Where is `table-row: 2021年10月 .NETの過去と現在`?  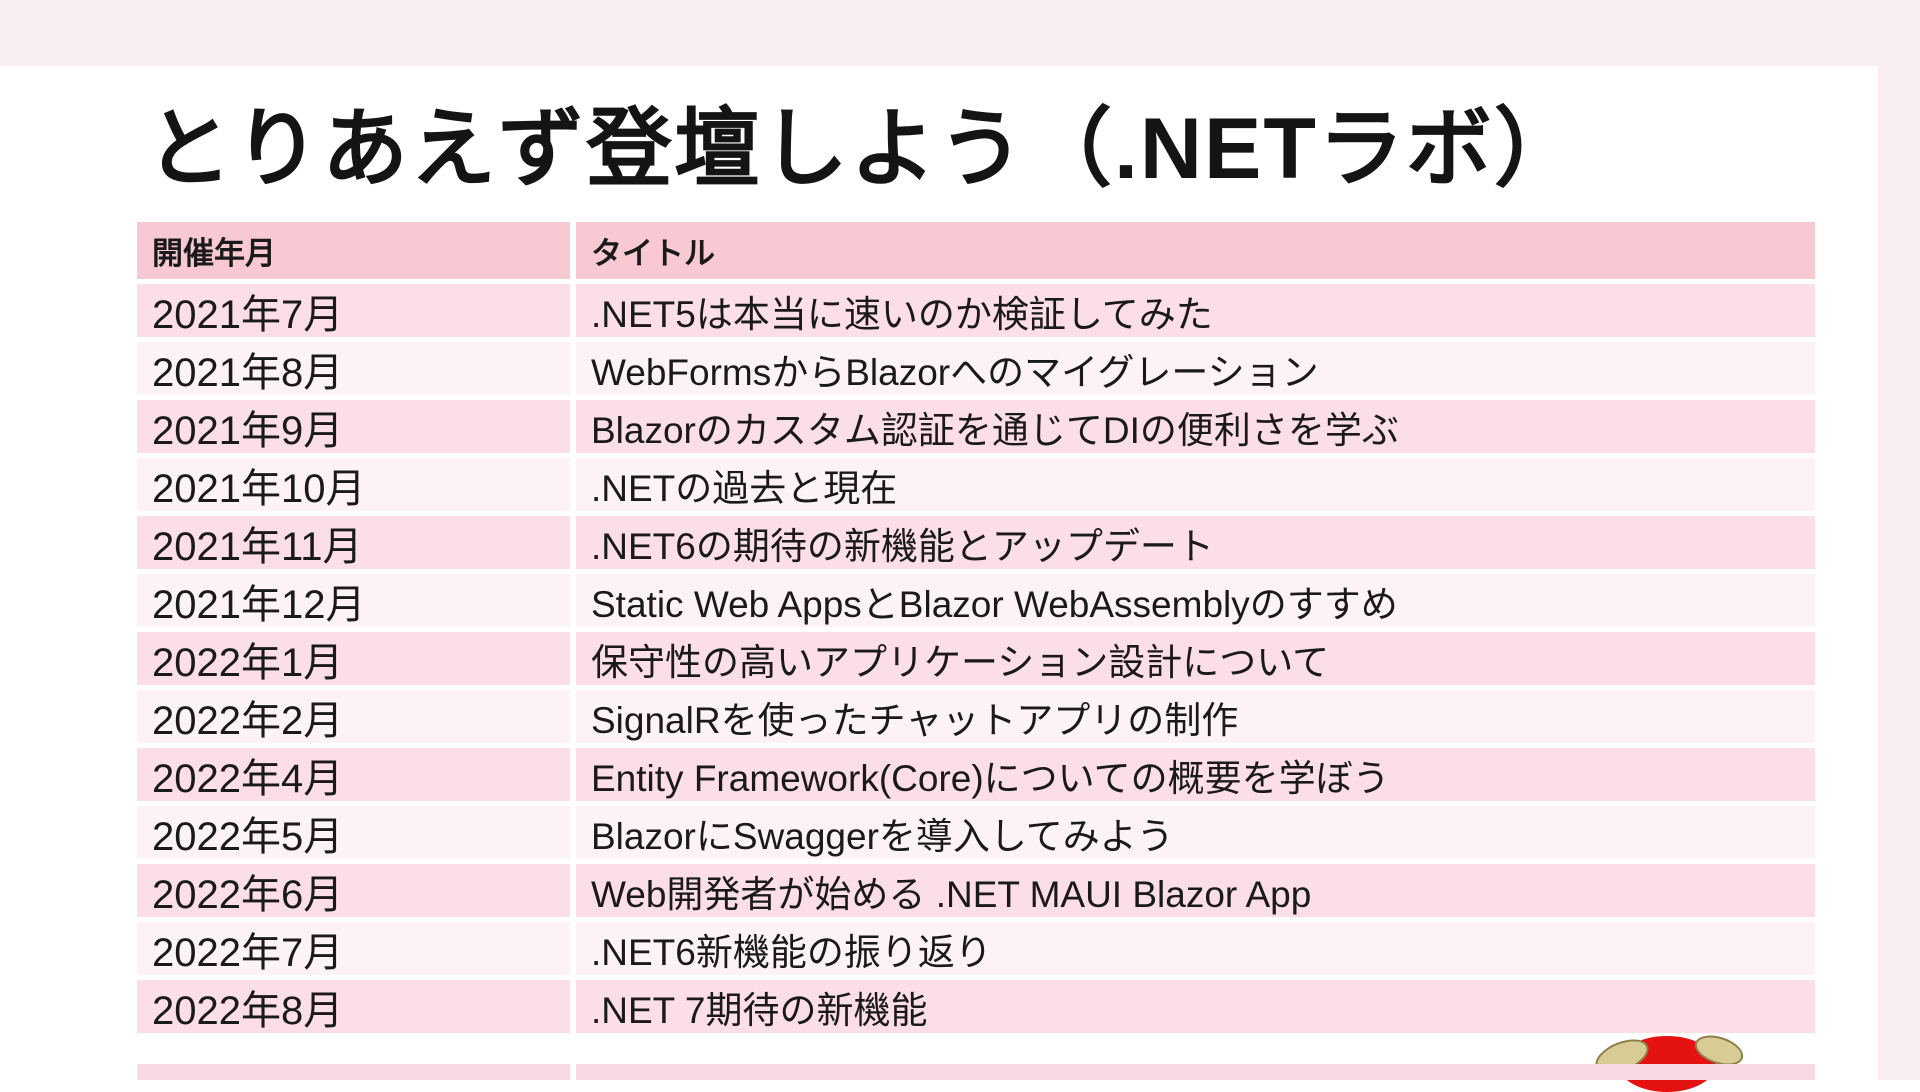
table-row: 2021年10月 .NETの過去と現在 is located at coordinates (976, 484).